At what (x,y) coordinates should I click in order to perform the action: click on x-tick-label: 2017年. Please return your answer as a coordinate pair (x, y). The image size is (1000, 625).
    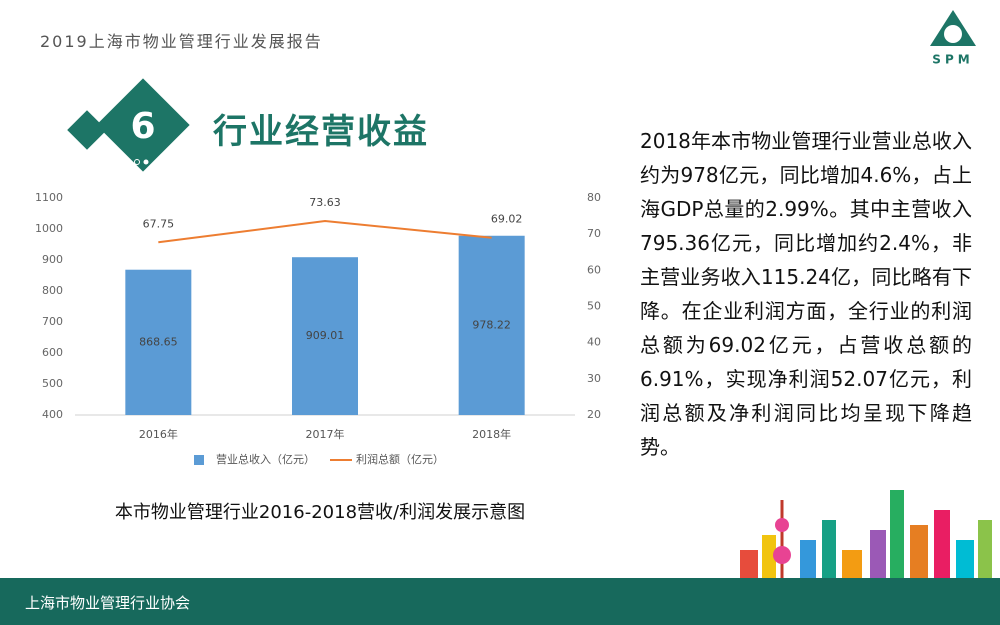
    Looking at the image, I should click on (325, 434).